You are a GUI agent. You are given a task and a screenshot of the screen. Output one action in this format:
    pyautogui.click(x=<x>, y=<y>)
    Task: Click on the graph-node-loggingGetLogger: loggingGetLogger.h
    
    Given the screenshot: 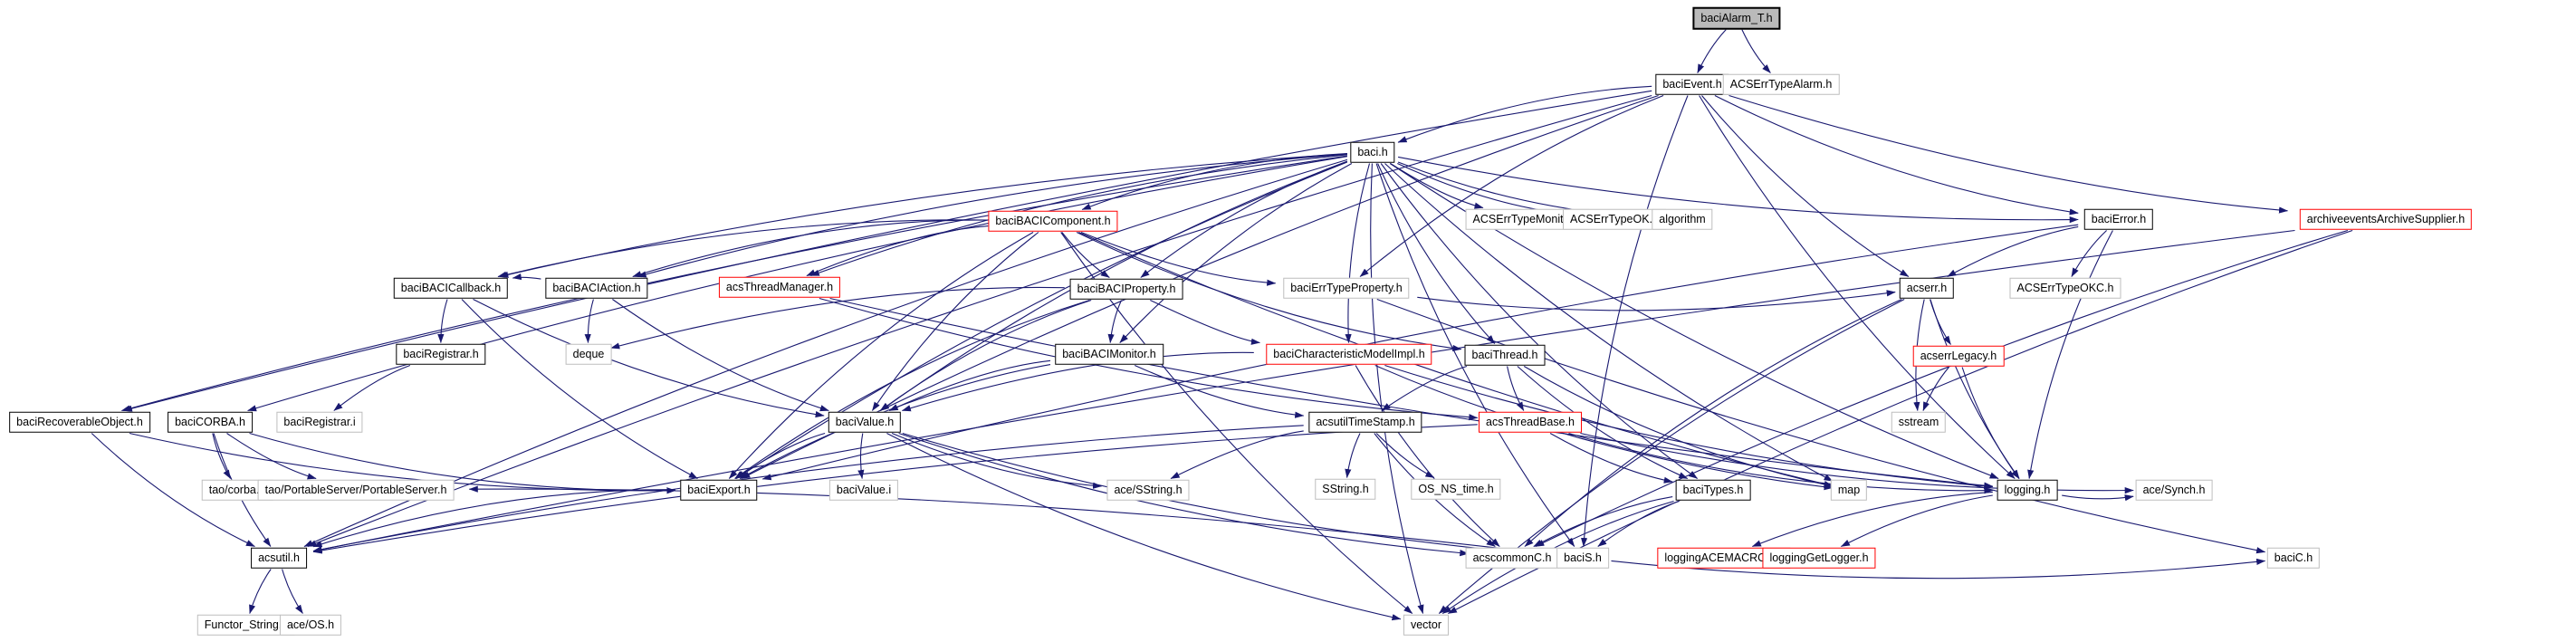 What is the action you would take?
    pyautogui.click(x=1819, y=558)
    